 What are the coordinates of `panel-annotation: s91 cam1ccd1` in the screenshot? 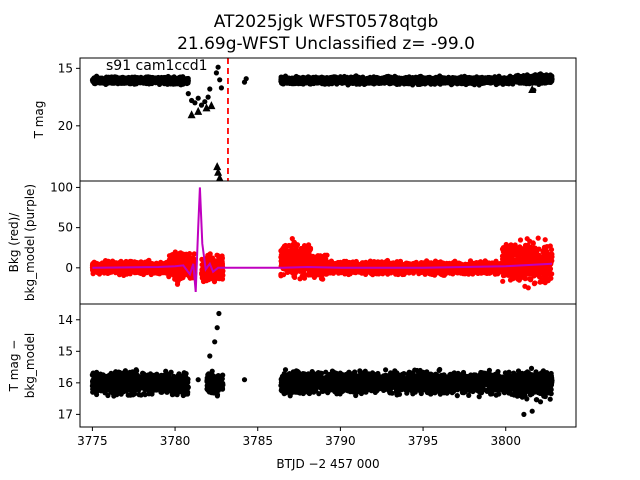 It's located at (157, 66).